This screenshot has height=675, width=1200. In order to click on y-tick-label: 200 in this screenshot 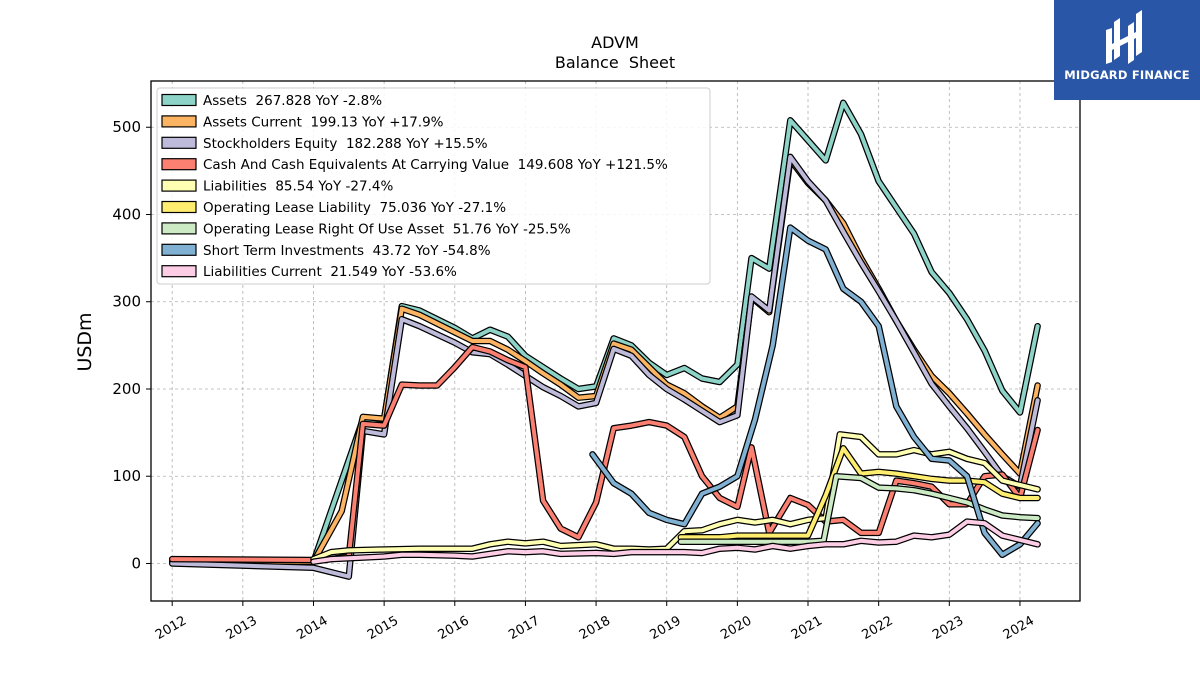, I will do `click(126, 389)`.